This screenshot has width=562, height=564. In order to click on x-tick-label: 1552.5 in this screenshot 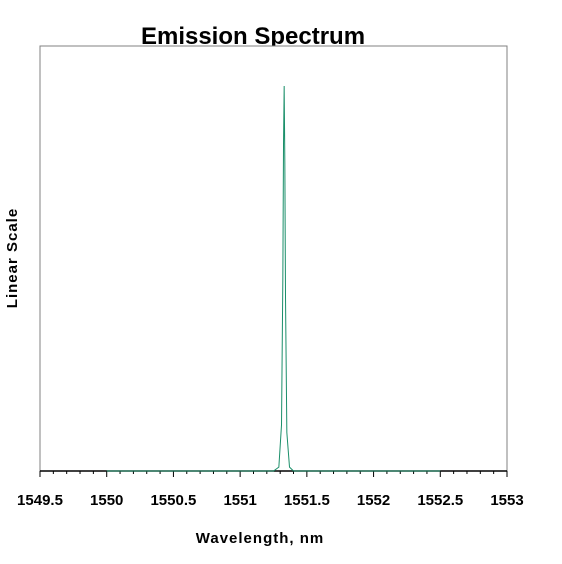, I will do `click(440, 500)`.